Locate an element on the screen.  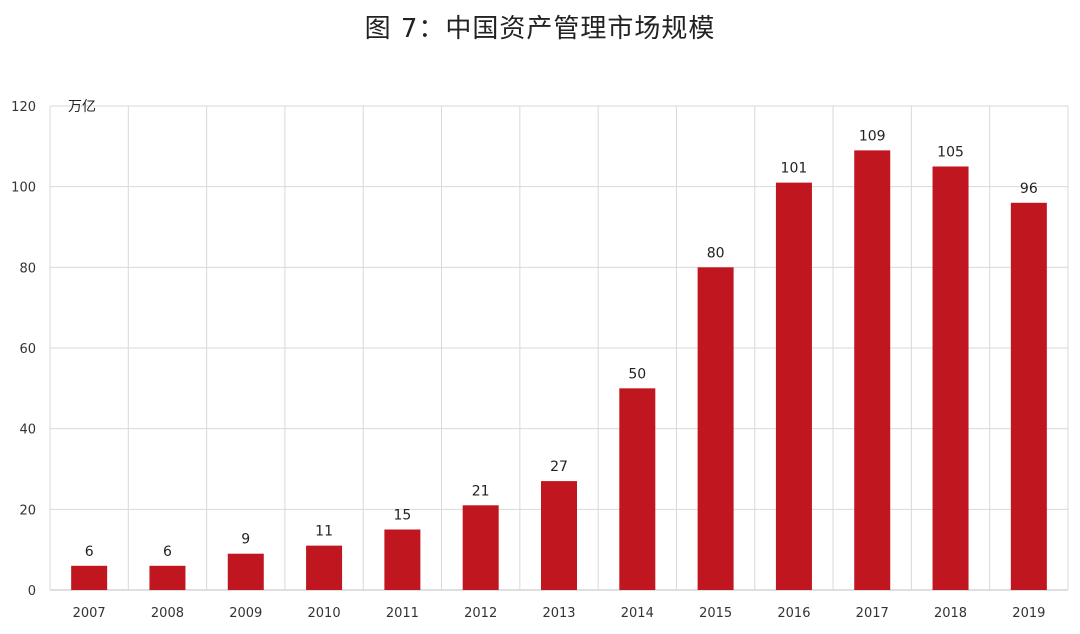
y-tick-label: 40 is located at coordinates (27, 430).